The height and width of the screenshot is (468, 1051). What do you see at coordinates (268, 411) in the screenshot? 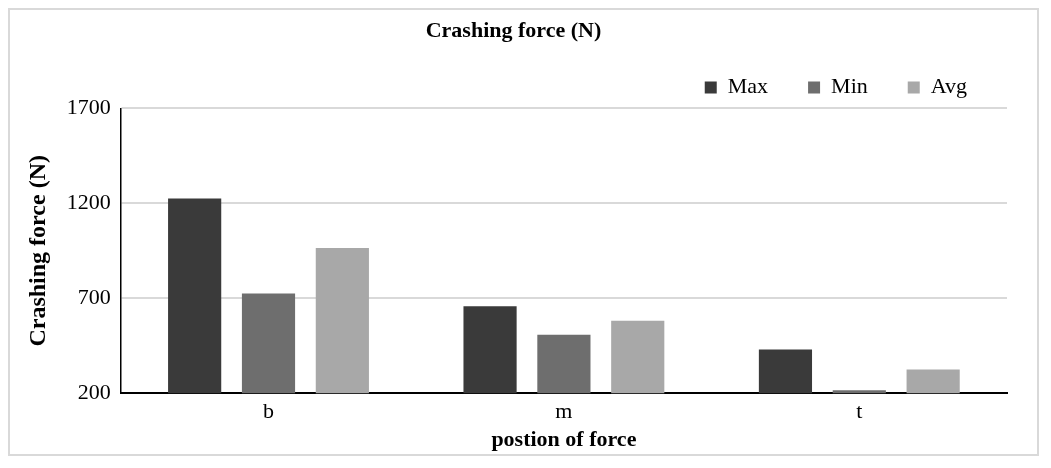
I see `x-tick-label: b` at bounding box center [268, 411].